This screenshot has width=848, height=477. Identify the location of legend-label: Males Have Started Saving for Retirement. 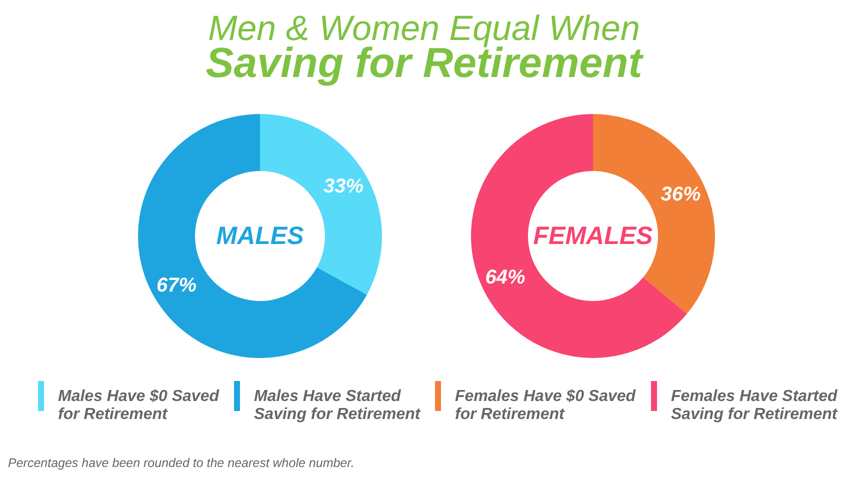
(337, 405).